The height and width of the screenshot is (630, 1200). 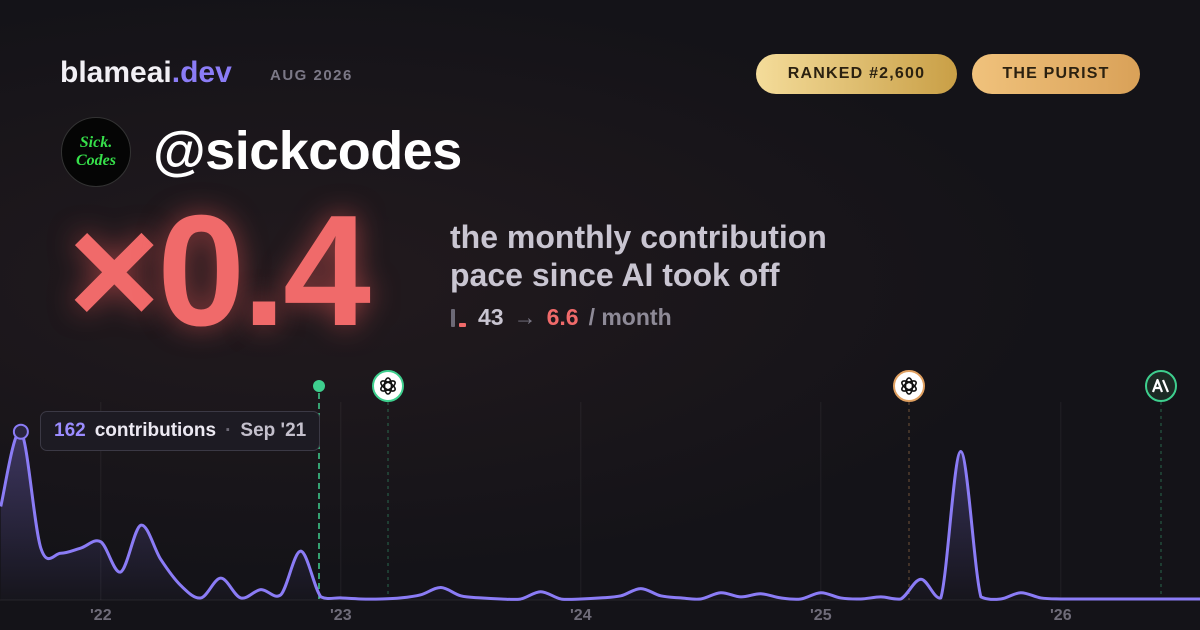 What do you see at coordinates (101, 615) in the screenshot?
I see `x-tick-label: '22` at bounding box center [101, 615].